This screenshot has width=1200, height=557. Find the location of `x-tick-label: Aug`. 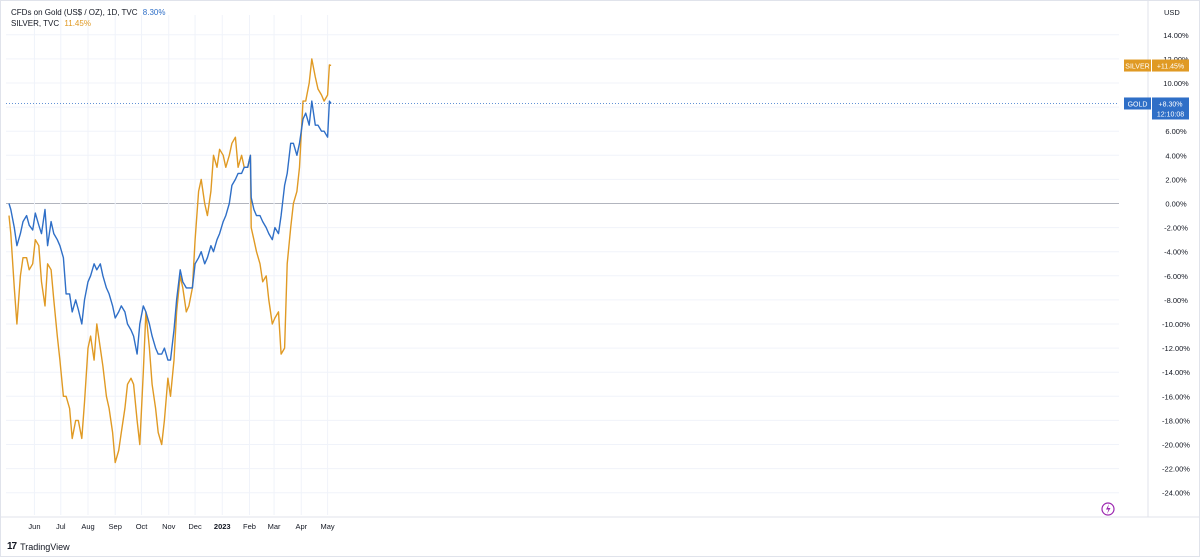

x-tick-label: Aug is located at coordinates (87, 526).